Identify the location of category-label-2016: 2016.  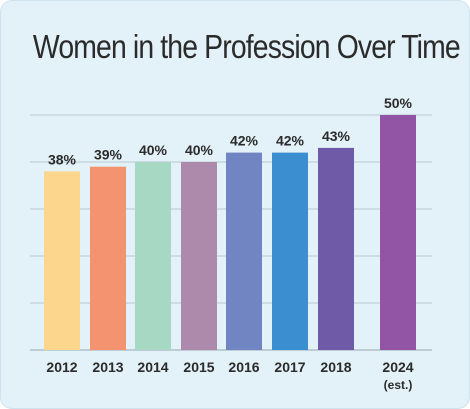
(243, 367).